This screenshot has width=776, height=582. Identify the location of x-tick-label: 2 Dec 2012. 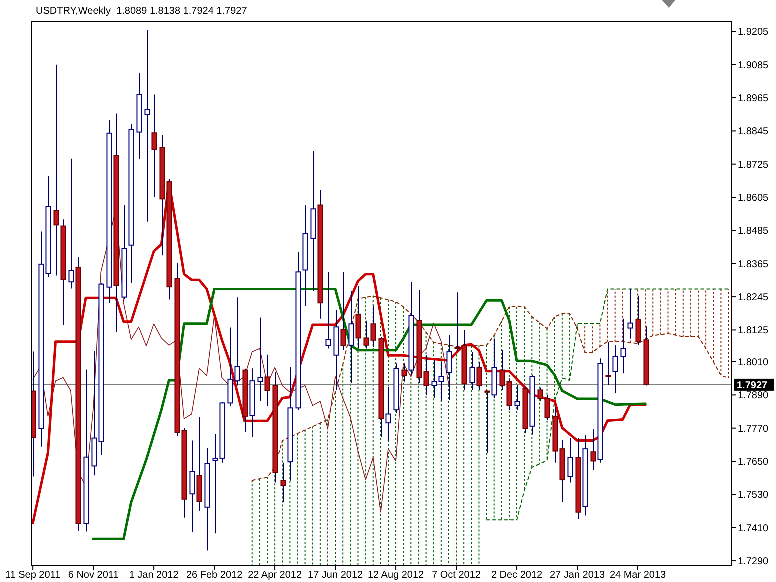
(517, 575).